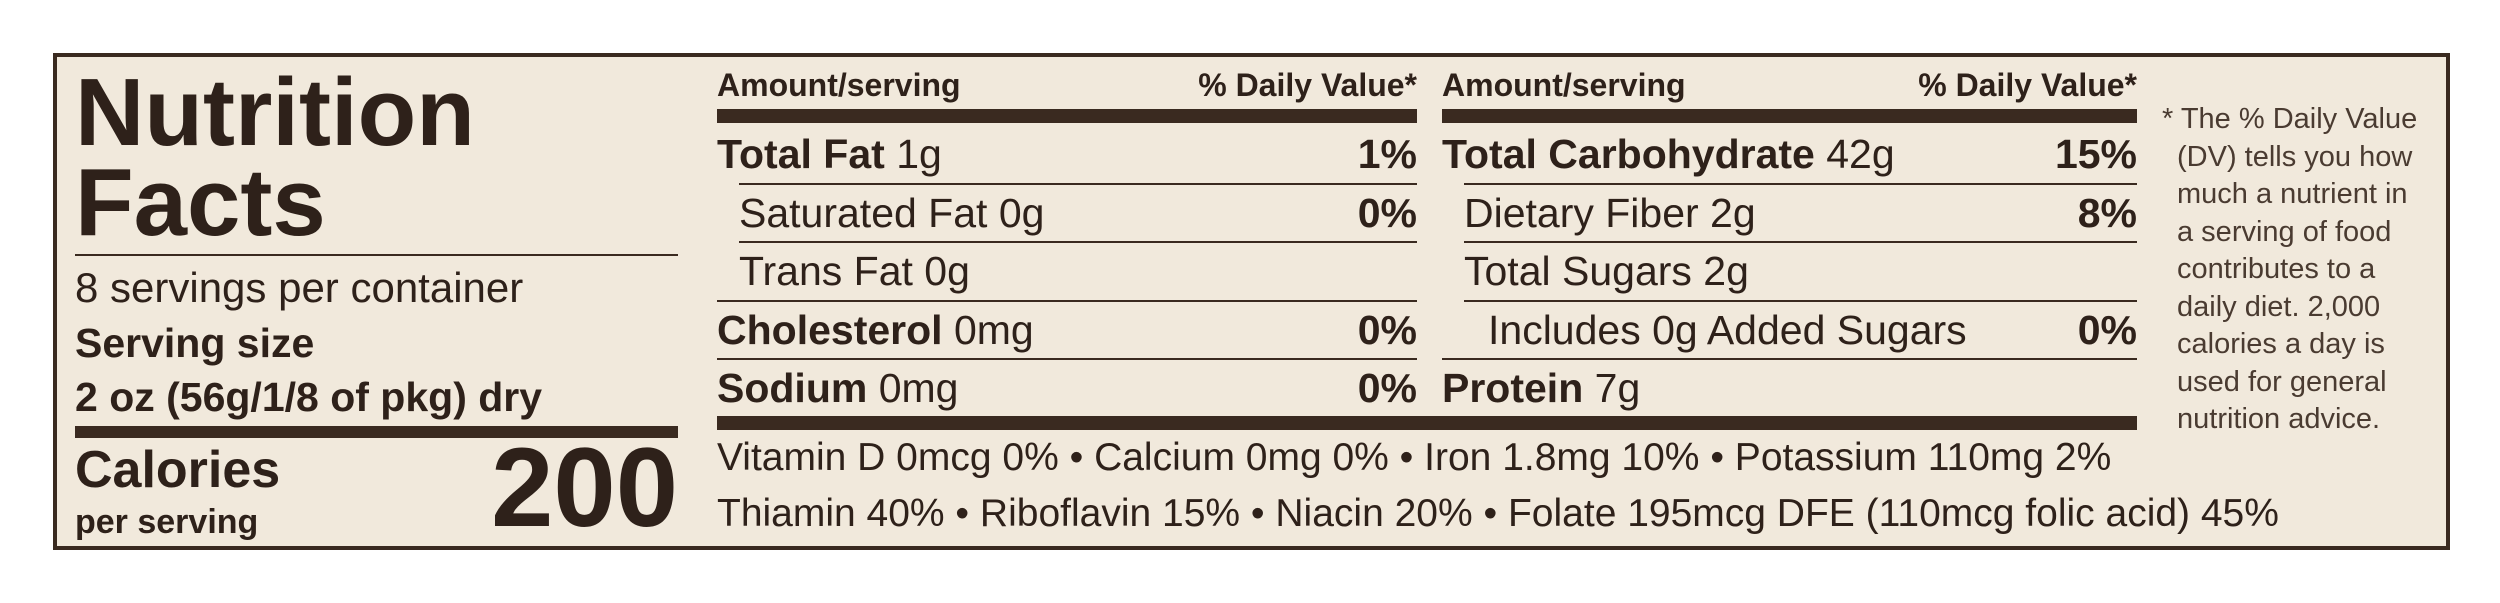 This screenshot has width=2500, height=603. Describe the element at coordinates (2095, 154) in the screenshot. I see `nutrient-daily-value: 15%` at that location.